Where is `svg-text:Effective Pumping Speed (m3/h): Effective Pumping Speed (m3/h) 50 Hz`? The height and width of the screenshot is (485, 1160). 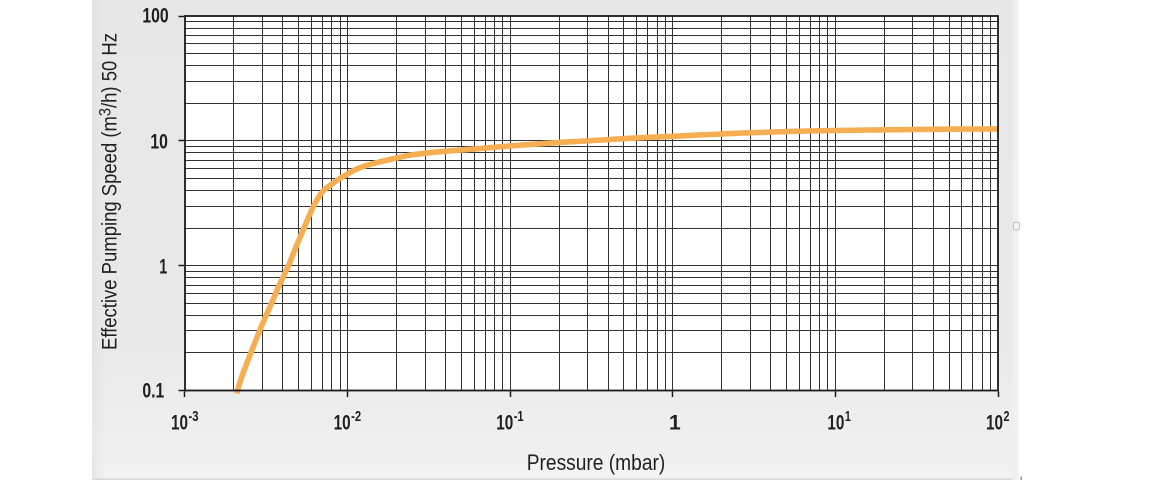 svg-text:Effective Pumping Speed (m3/h): Effective Pumping Speed (m3/h) 50 Hz is located at coordinates (109, 191).